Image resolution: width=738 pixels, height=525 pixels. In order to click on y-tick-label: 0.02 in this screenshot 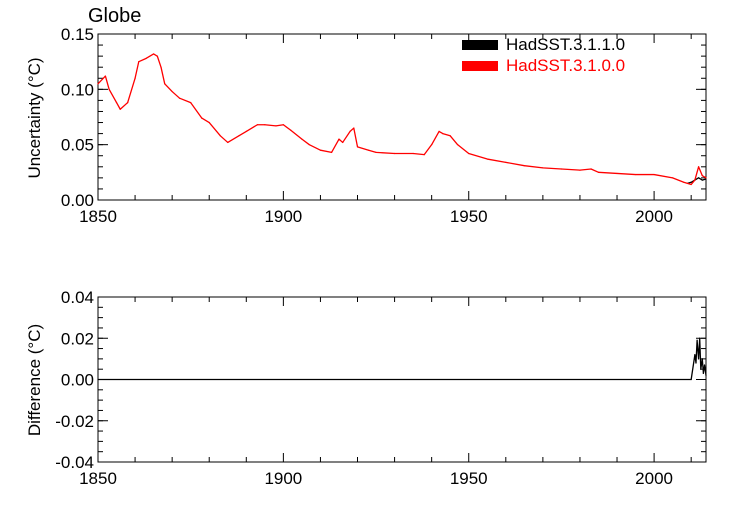, I will do `click(77, 338)`.